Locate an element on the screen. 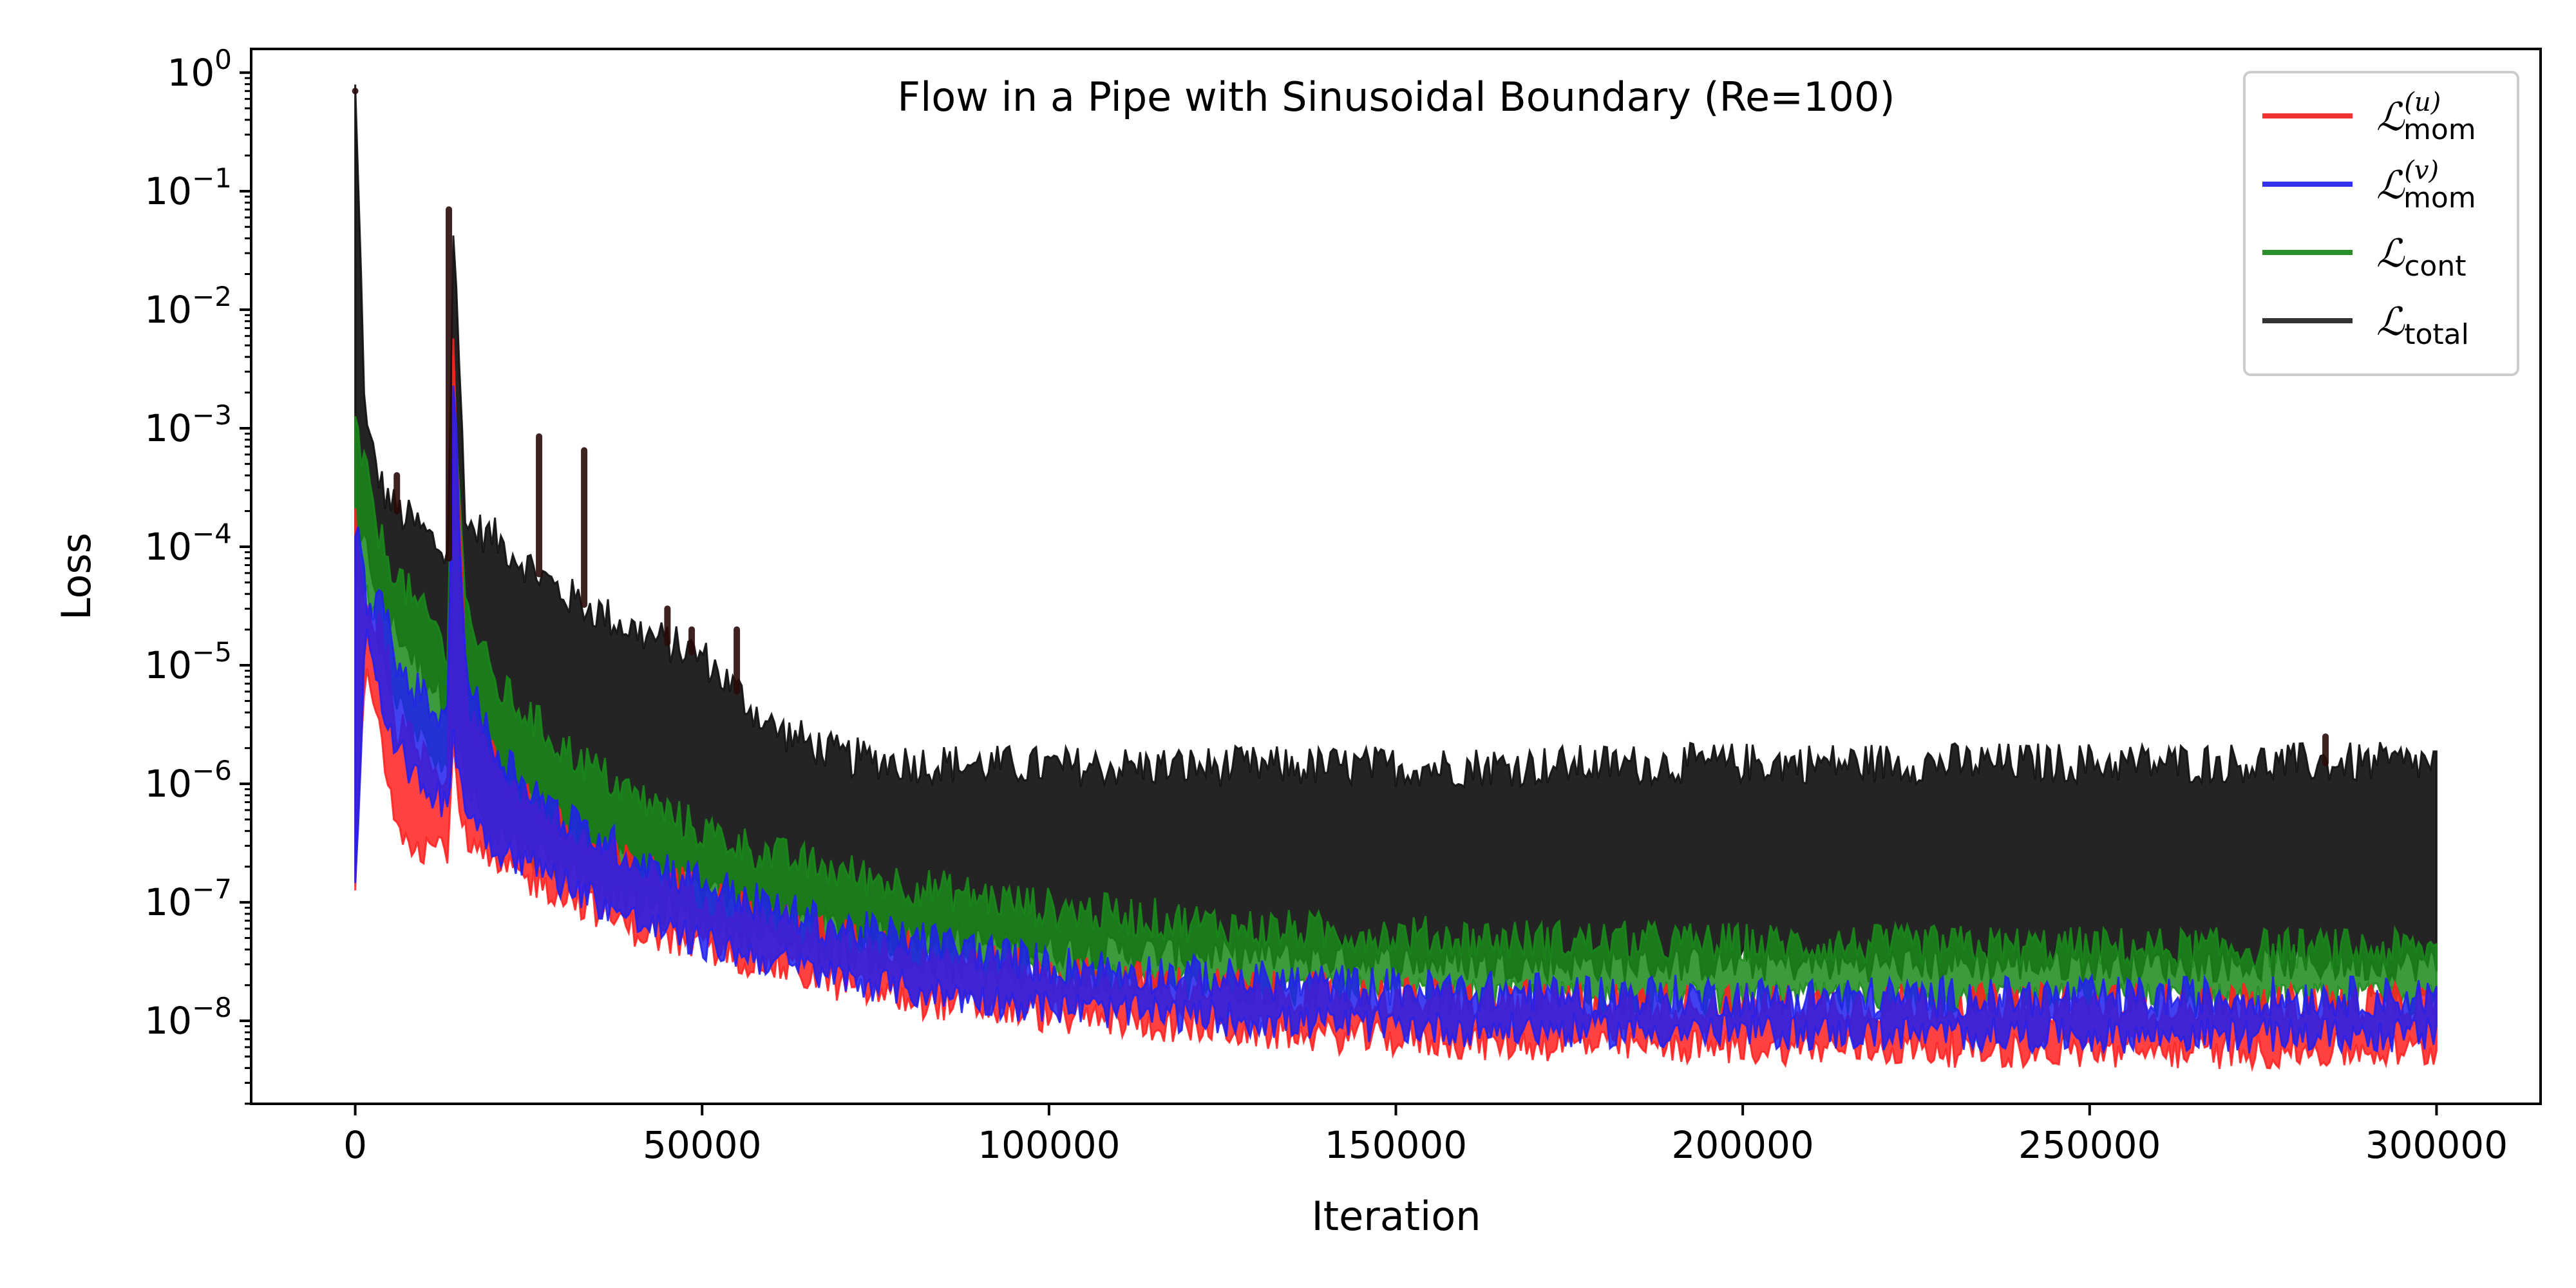  x-axis-ticks: 0 50000 100000 150000 200000 250000 300000 is located at coordinates (1426, 1135).